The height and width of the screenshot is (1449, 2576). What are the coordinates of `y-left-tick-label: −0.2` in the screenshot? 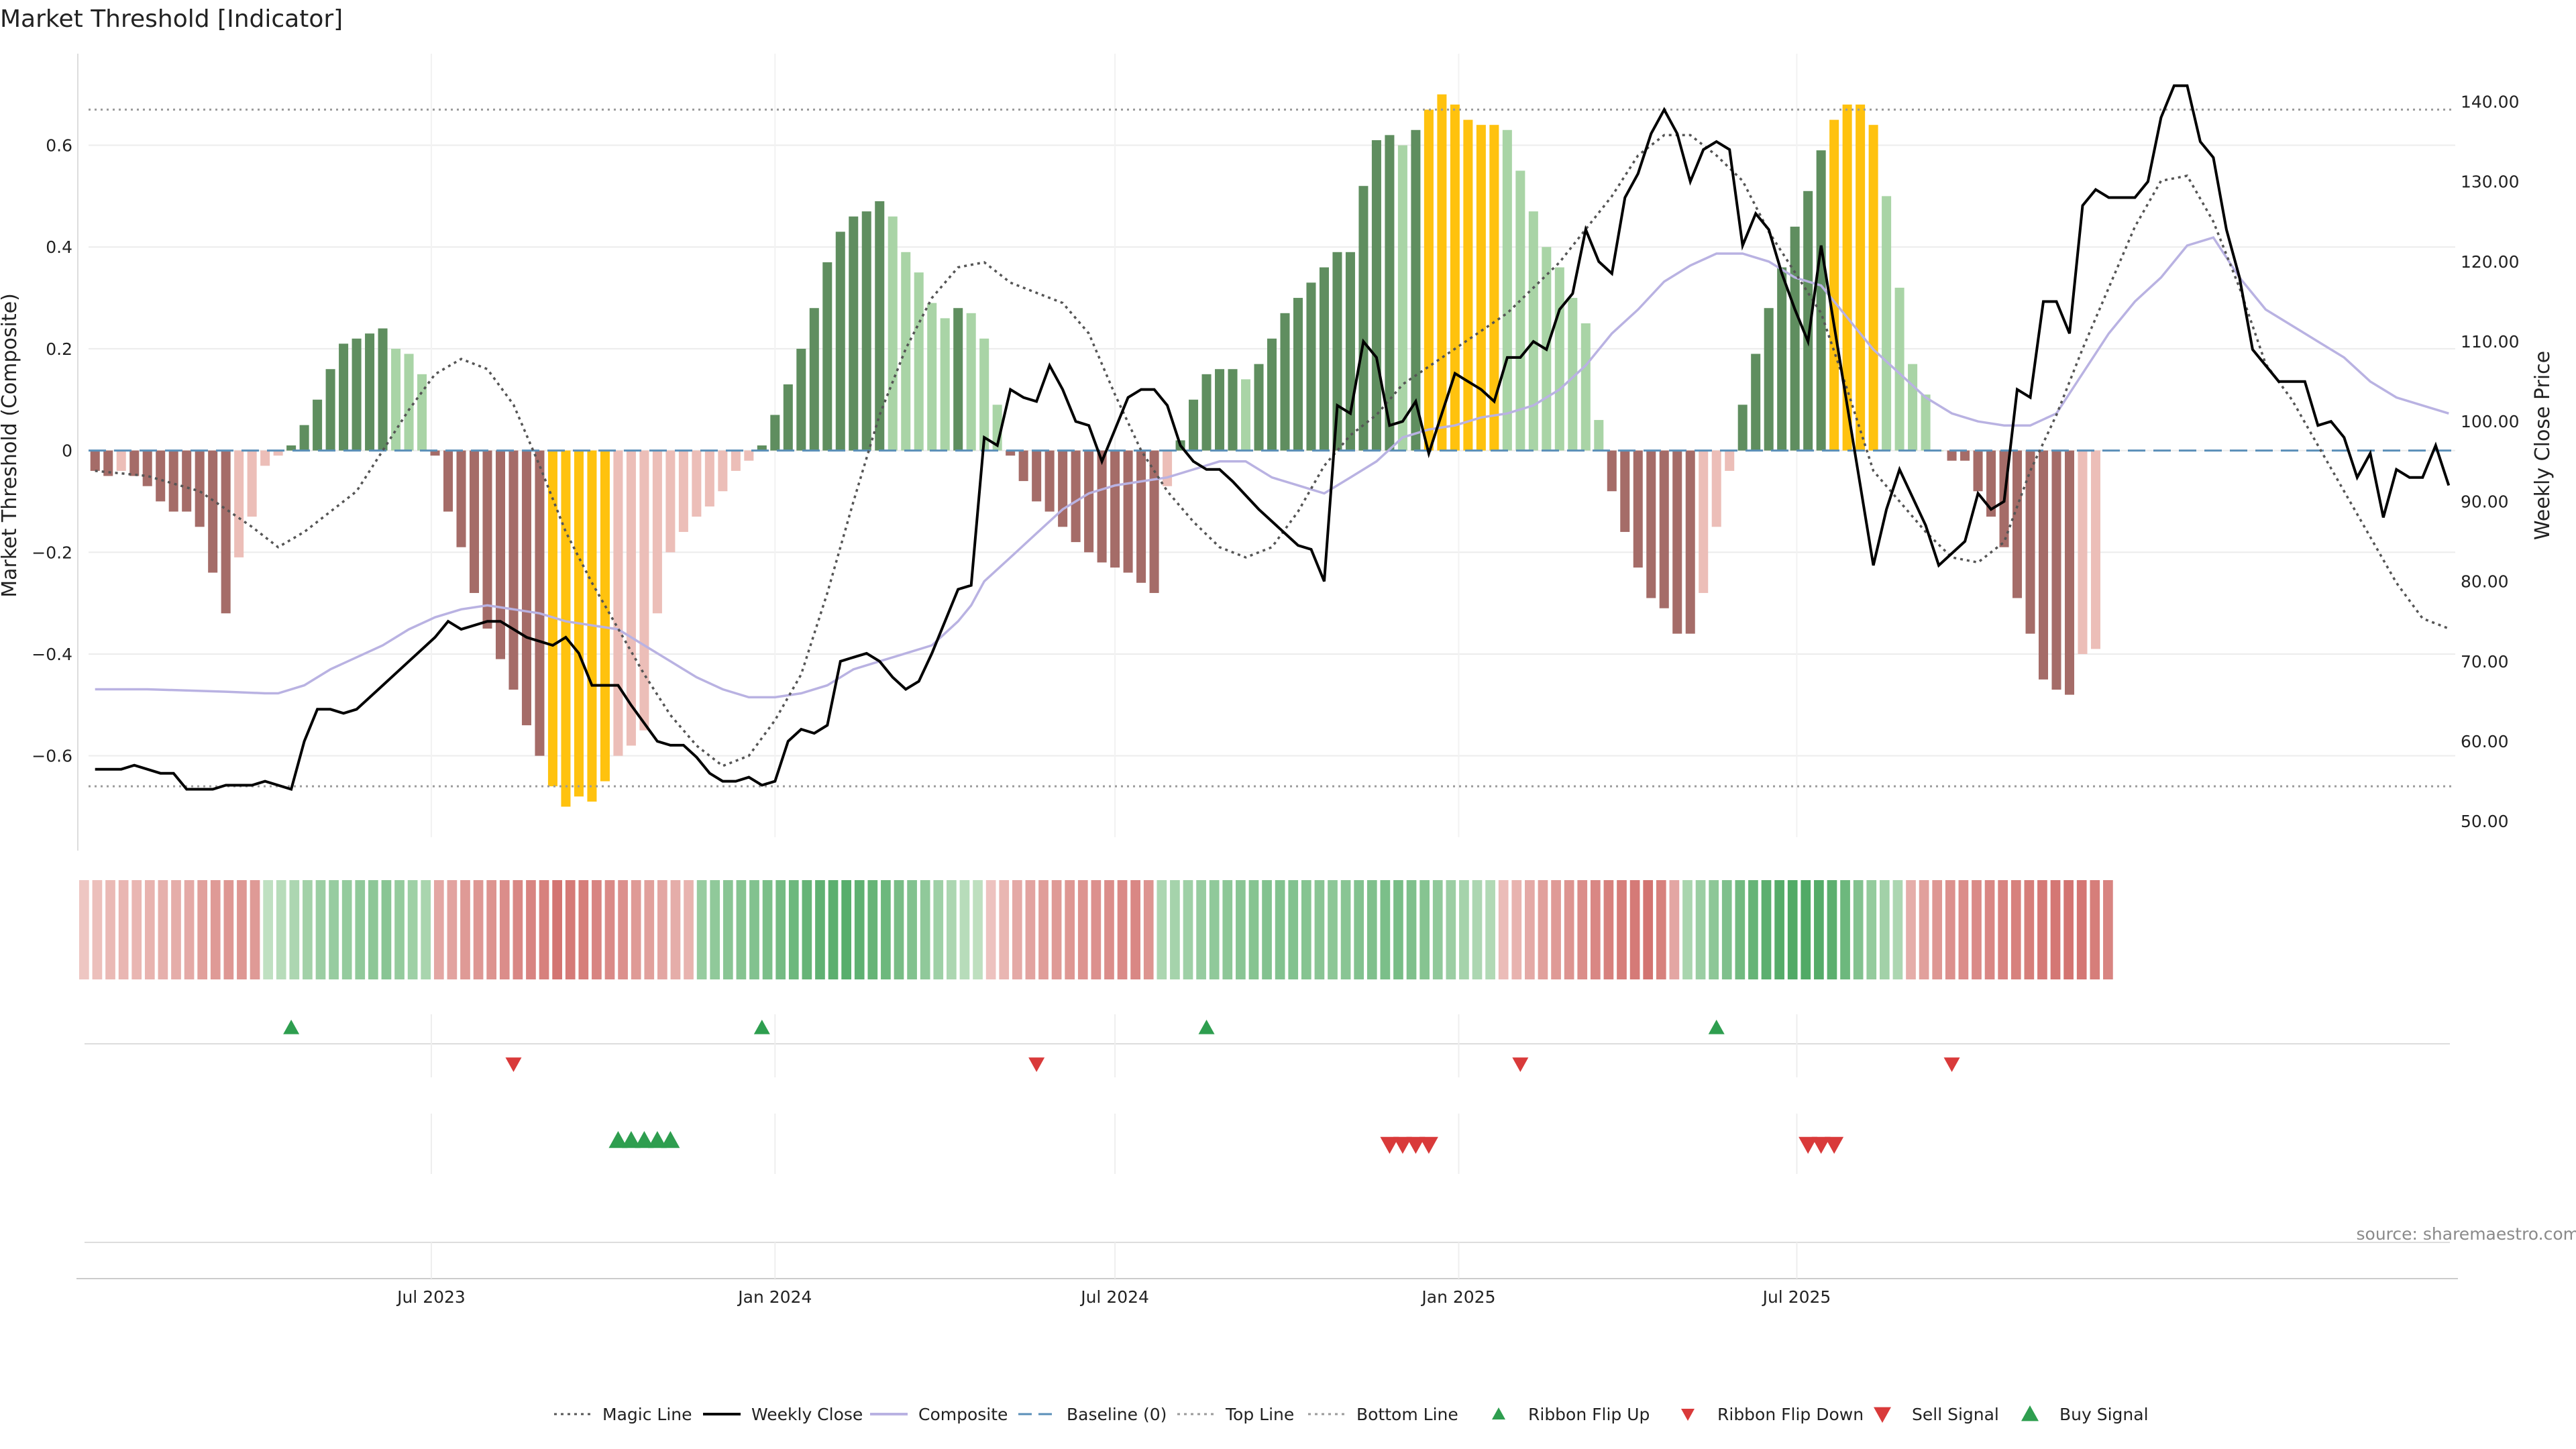 It's located at (52, 552).